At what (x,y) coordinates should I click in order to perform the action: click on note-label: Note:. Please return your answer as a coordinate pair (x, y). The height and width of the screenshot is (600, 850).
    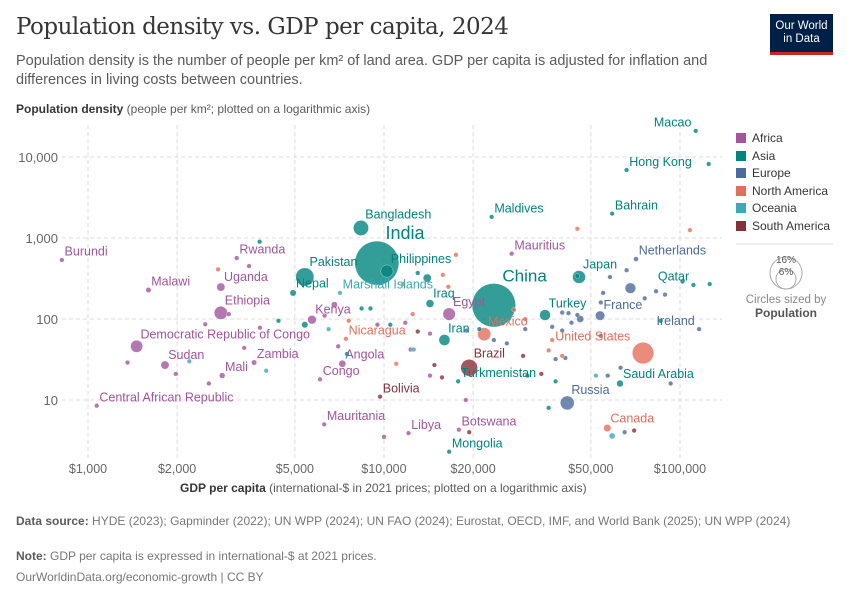
    Looking at the image, I should click on (31, 556).